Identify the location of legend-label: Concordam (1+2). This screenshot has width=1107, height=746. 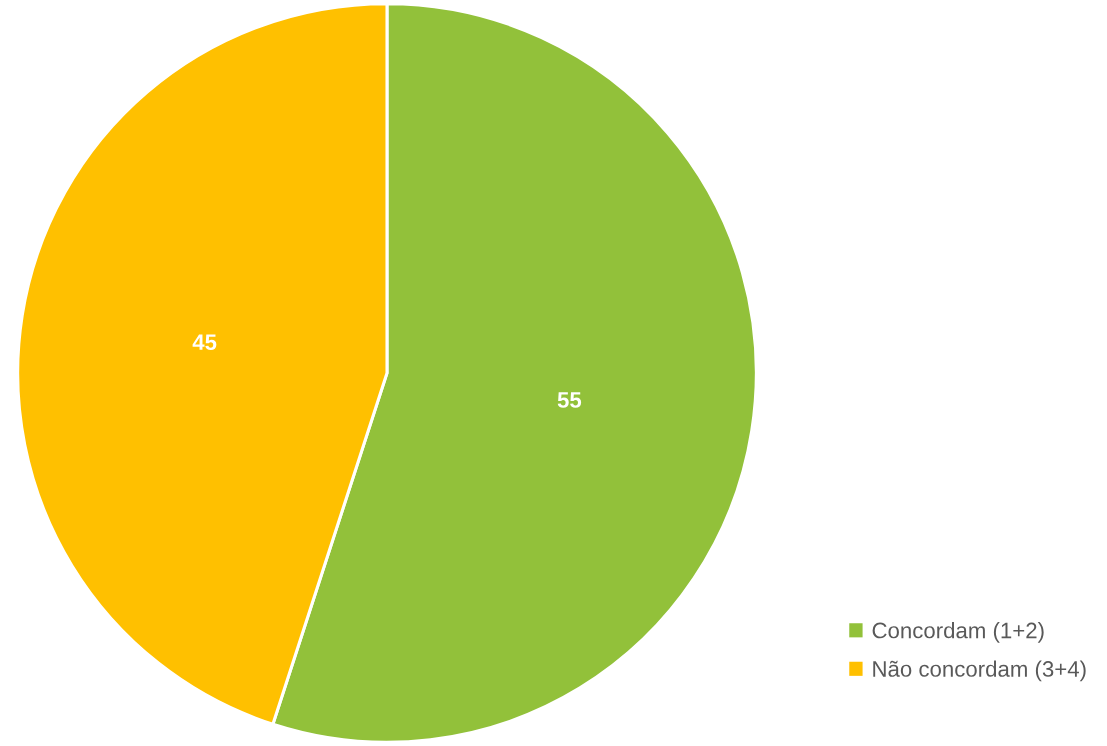
(958, 632).